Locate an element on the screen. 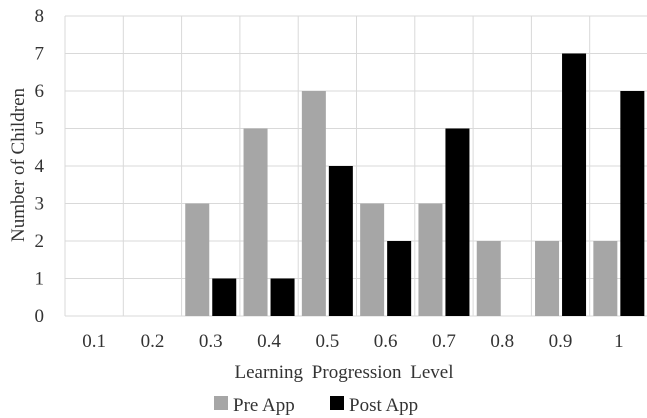  x-axis-label: Learning Progression Level is located at coordinates (343, 372).